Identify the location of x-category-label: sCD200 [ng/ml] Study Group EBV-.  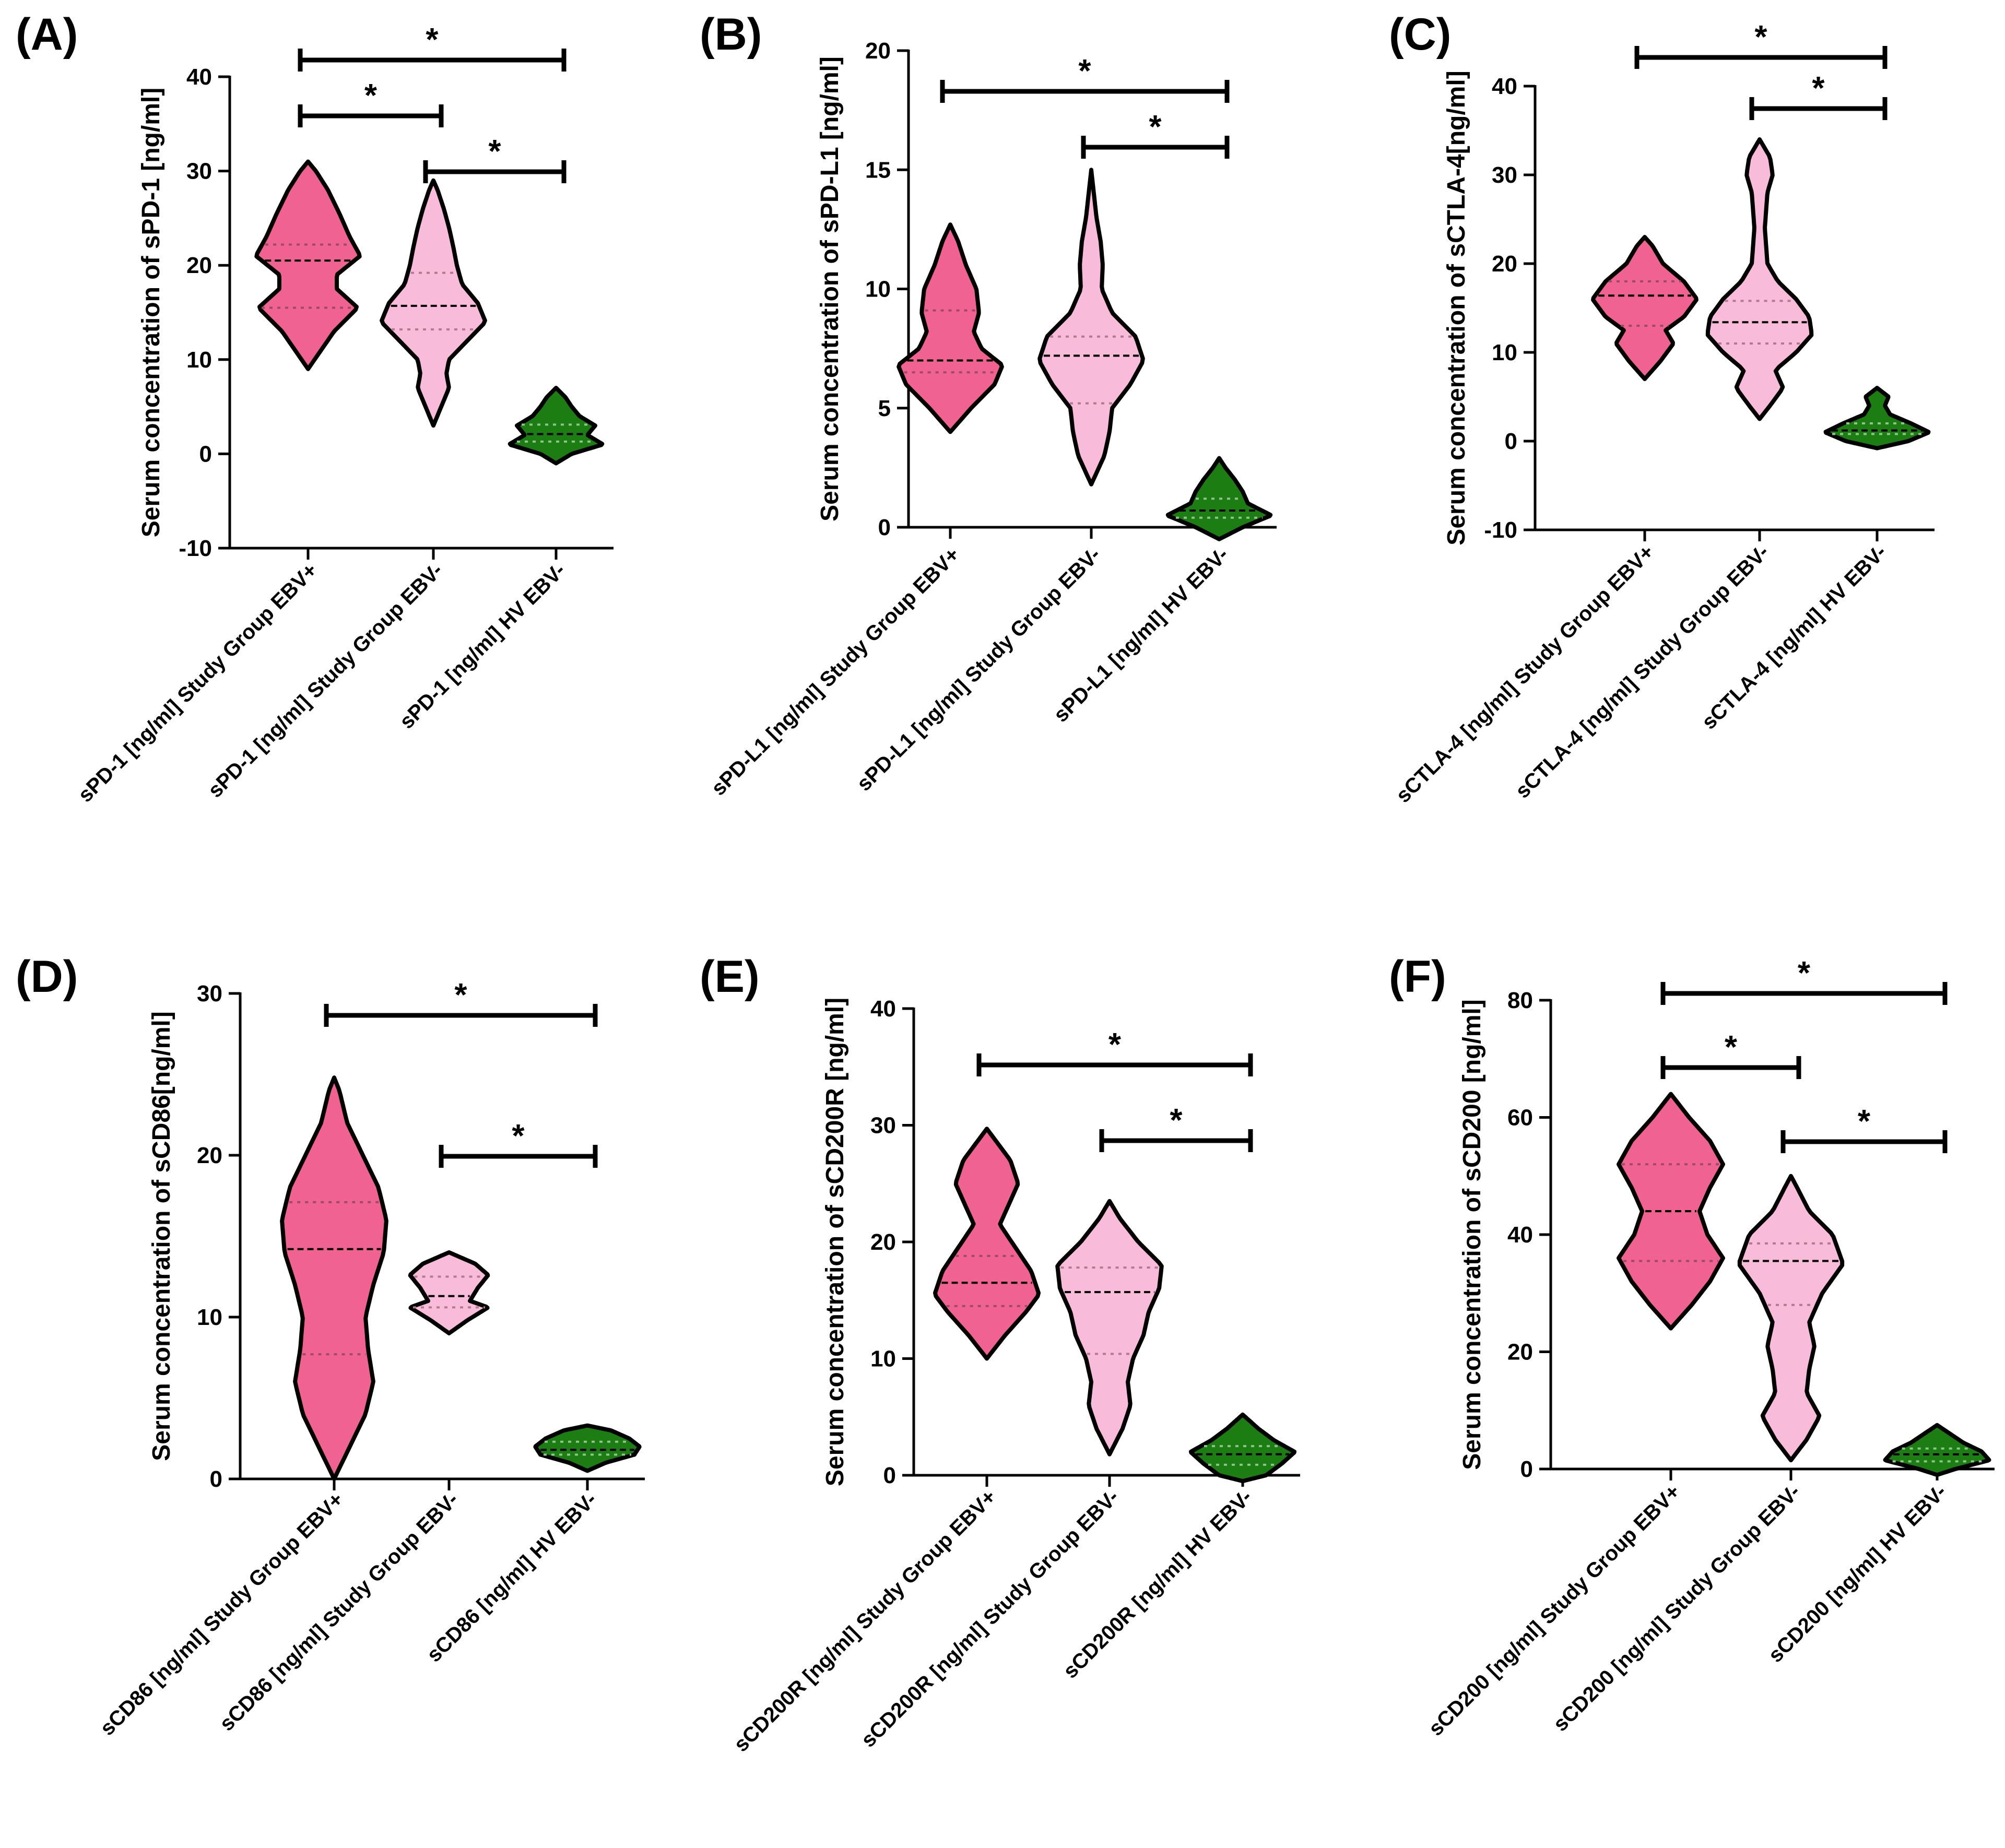
(1676, 1608).